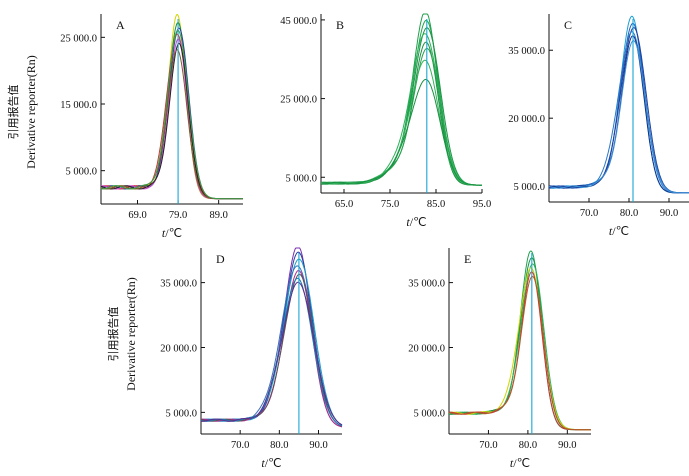 The width and height of the screenshot is (689, 476). Describe the element at coordinates (220, 259) in the screenshot. I see `panel-label: D` at that location.